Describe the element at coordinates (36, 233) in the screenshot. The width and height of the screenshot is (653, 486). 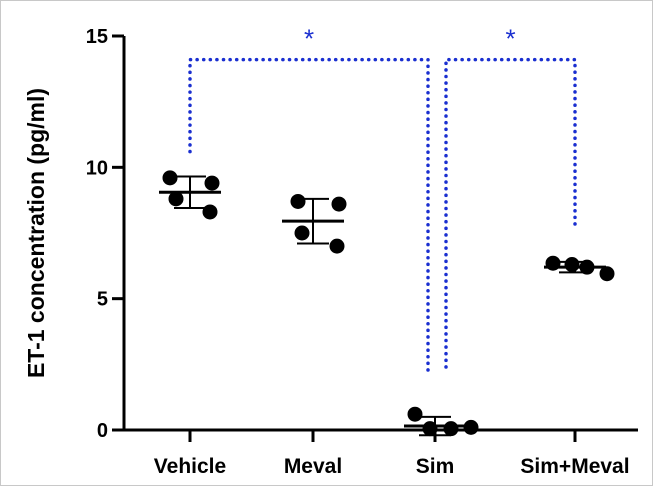
I see `y-axis-title: ET-1 concentration (pg/ml)` at that location.